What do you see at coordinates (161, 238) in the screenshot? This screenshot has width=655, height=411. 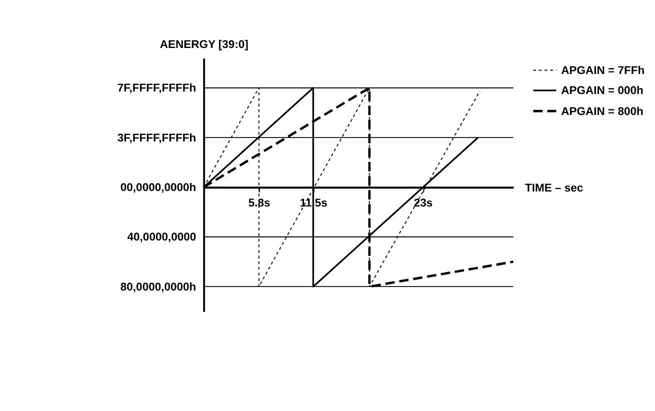 I see `ref-line-label: 40,0000,0000` at bounding box center [161, 238].